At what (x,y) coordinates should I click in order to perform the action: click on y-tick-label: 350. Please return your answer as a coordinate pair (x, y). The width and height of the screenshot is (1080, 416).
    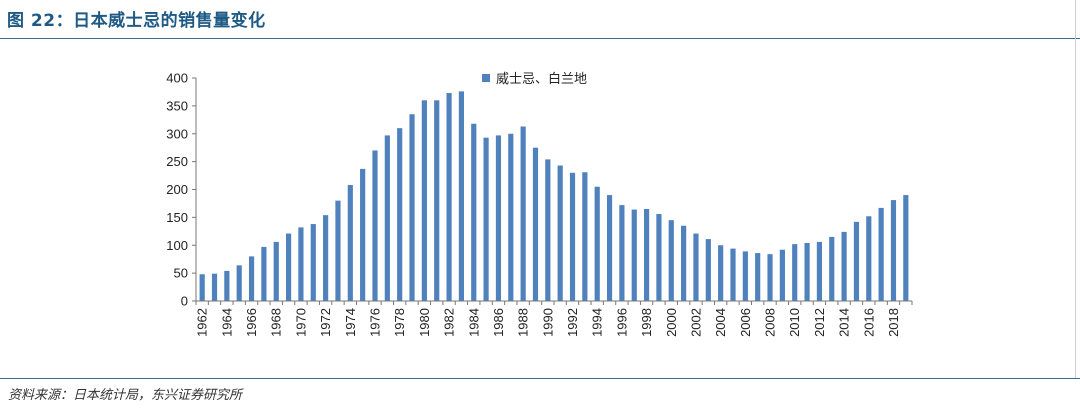
    Looking at the image, I should click on (177, 105).